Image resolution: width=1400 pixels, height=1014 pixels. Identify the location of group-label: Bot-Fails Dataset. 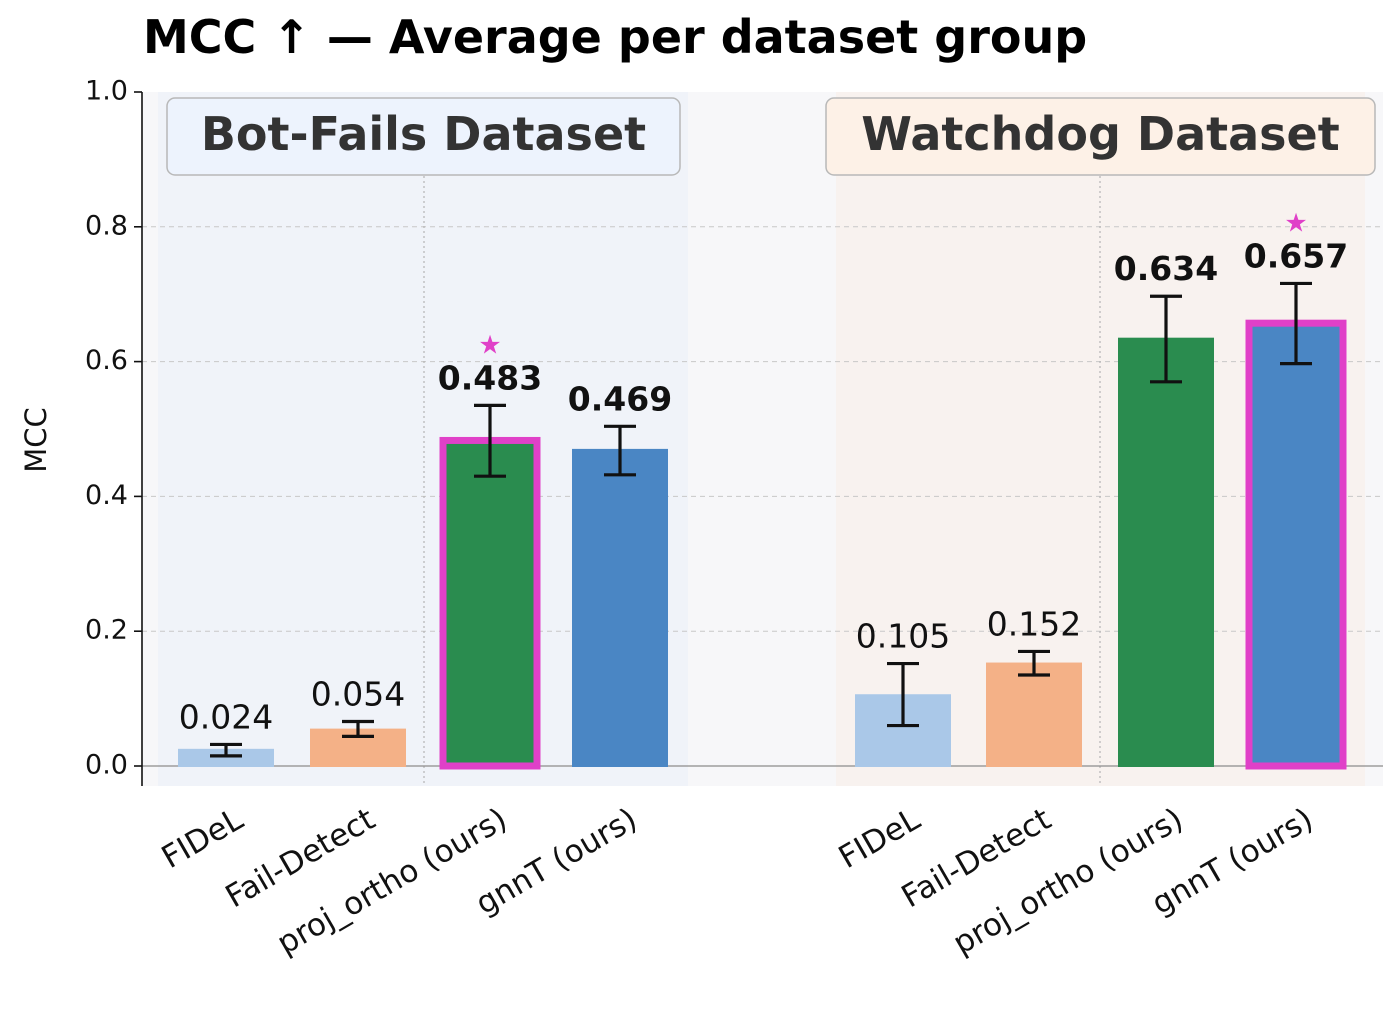
(423, 134).